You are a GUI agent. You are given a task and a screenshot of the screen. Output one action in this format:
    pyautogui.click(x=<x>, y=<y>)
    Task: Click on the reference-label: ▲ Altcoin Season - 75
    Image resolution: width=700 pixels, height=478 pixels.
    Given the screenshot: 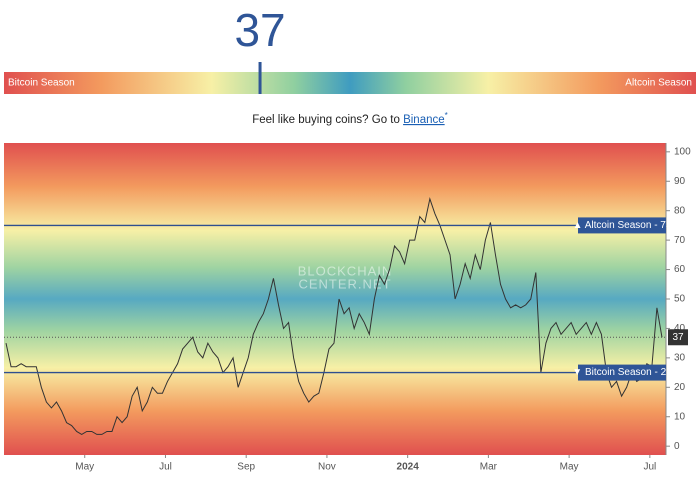 What is the action you would take?
    pyautogui.click(x=622, y=225)
    